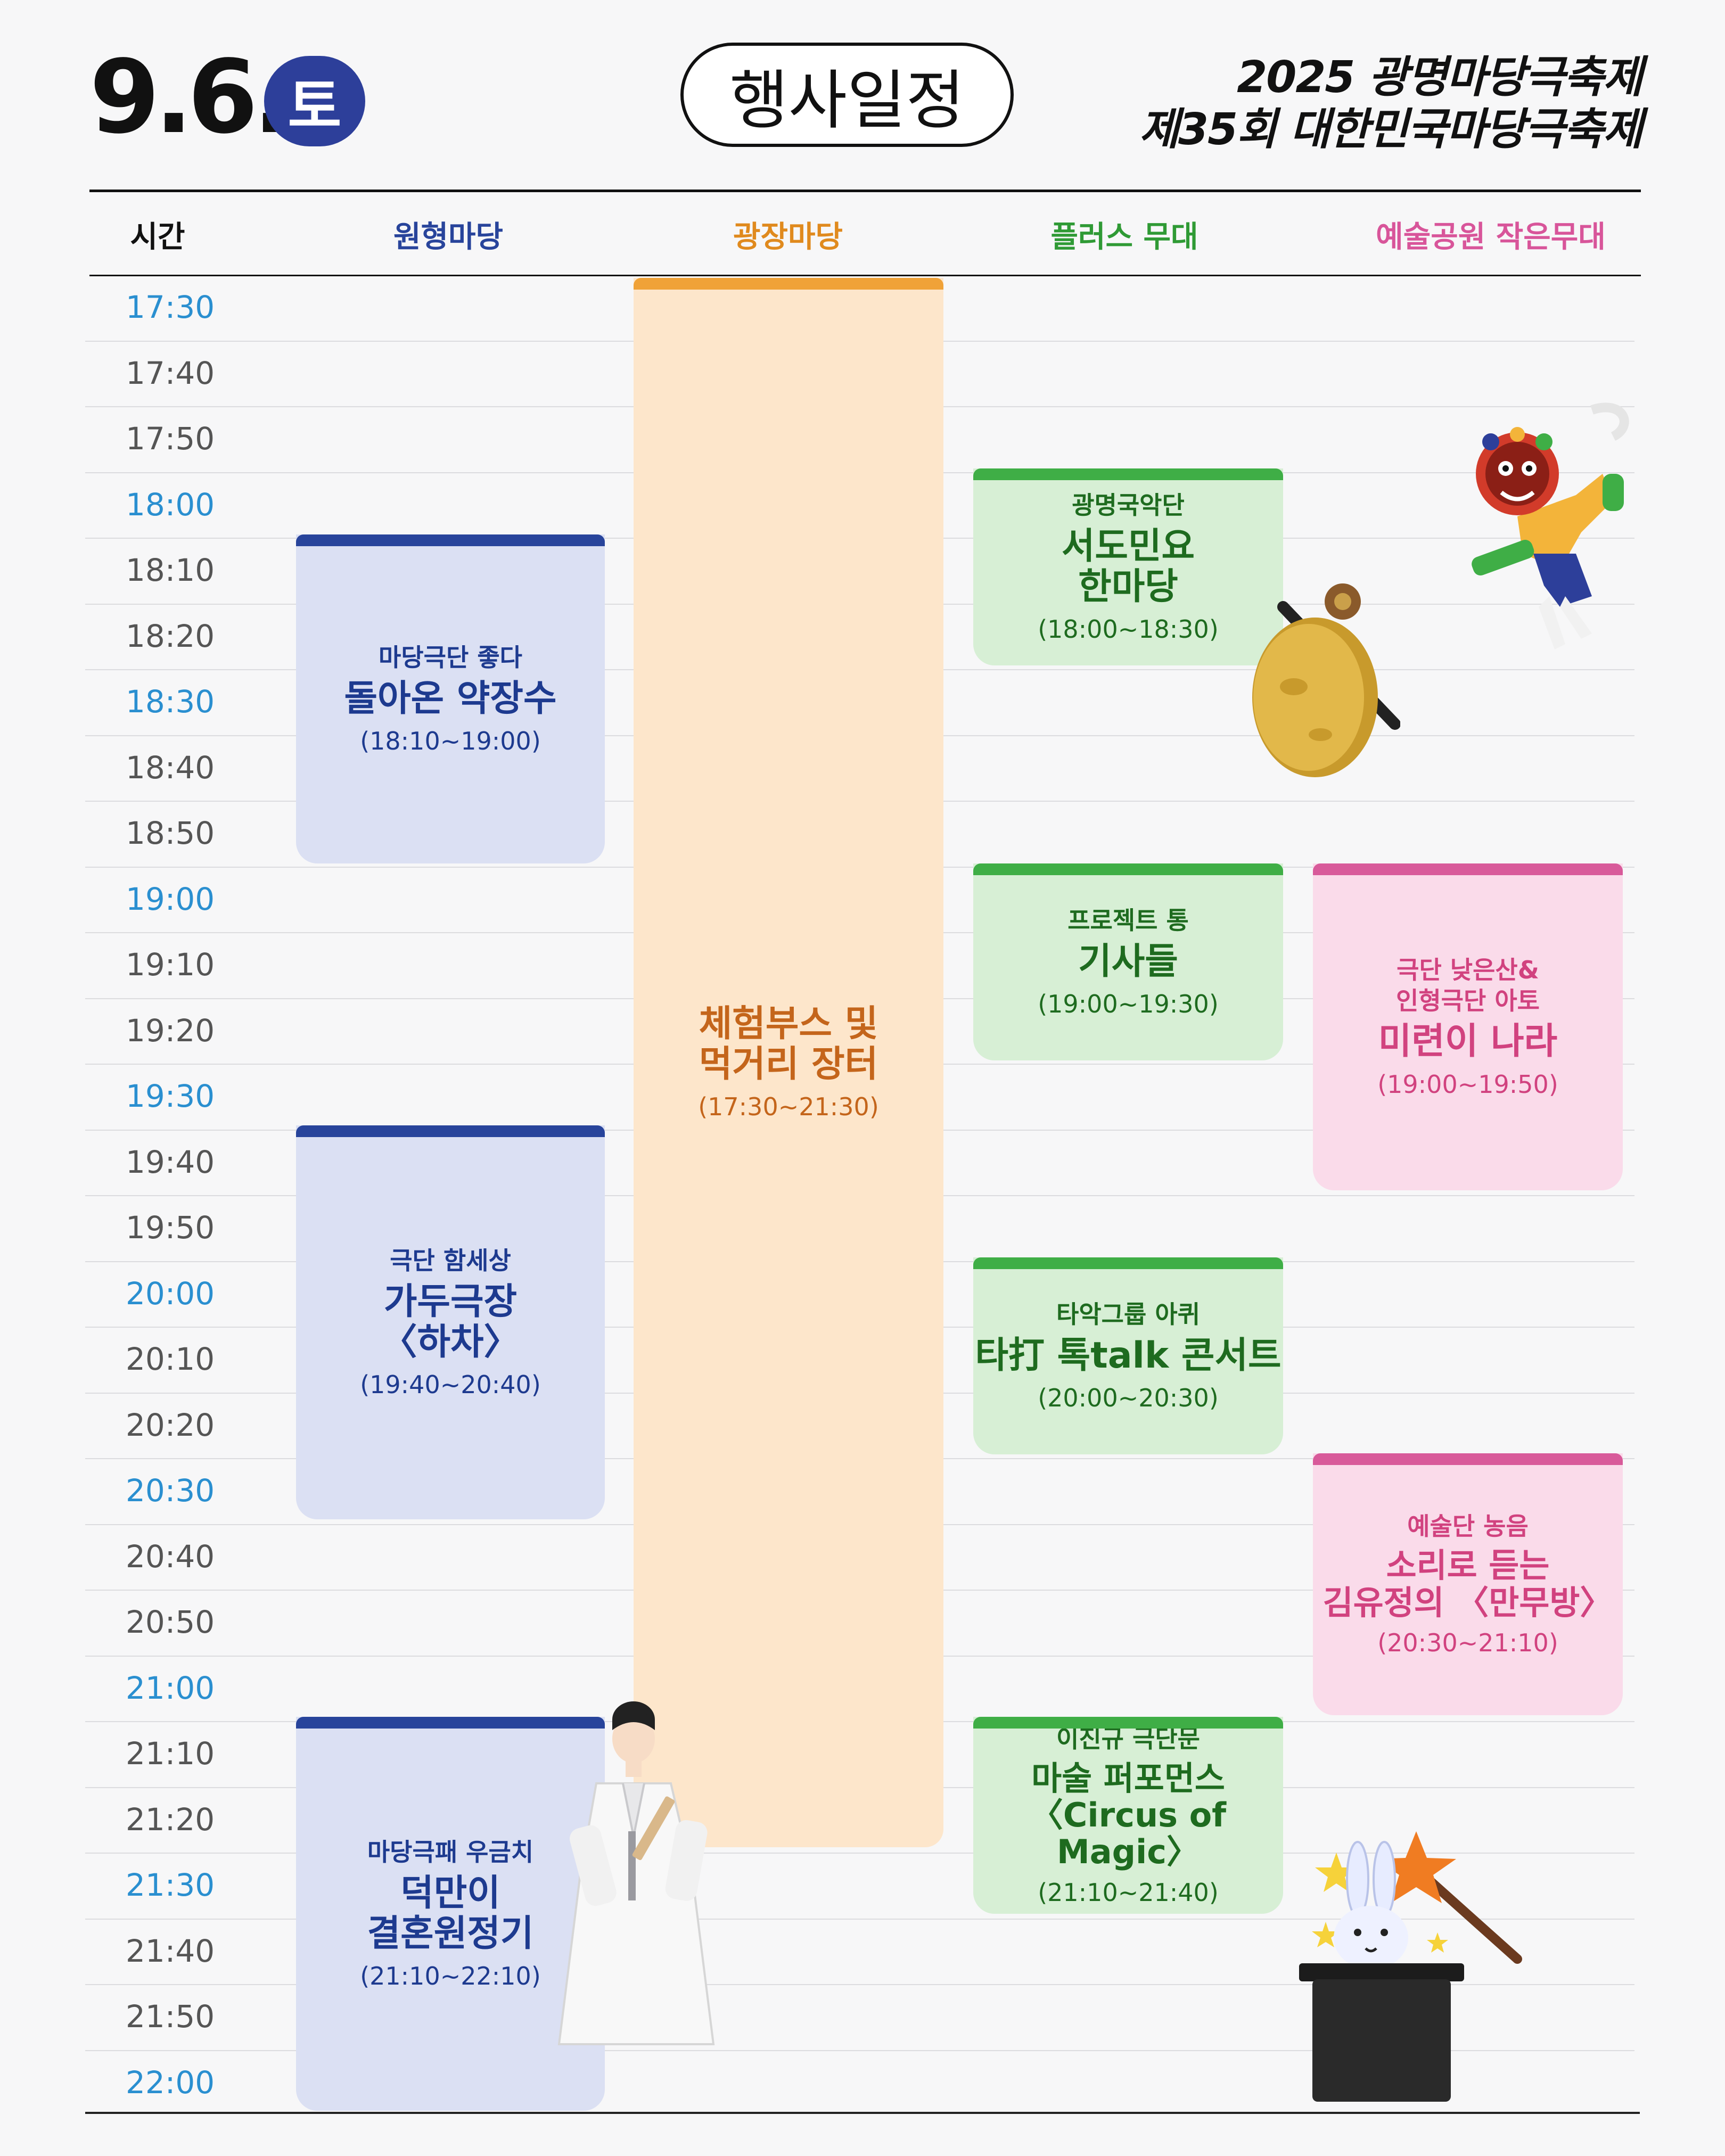  I want to click on time-label: 19:40, so click(170, 1161).